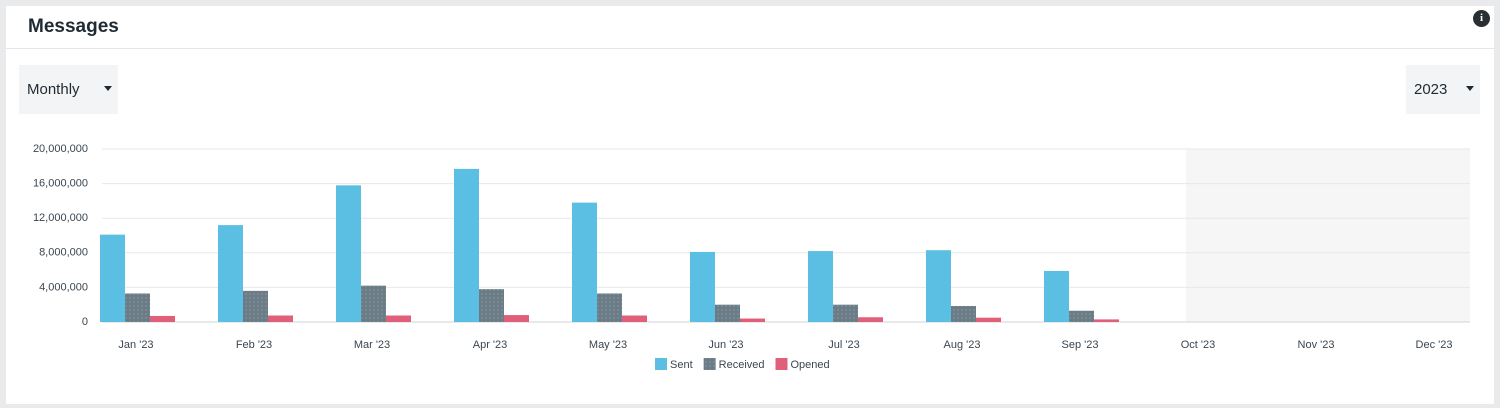 Image resolution: width=1500 pixels, height=408 pixels. What do you see at coordinates (1434, 345) in the screenshot?
I see `x-tick-label: Dec '23` at bounding box center [1434, 345].